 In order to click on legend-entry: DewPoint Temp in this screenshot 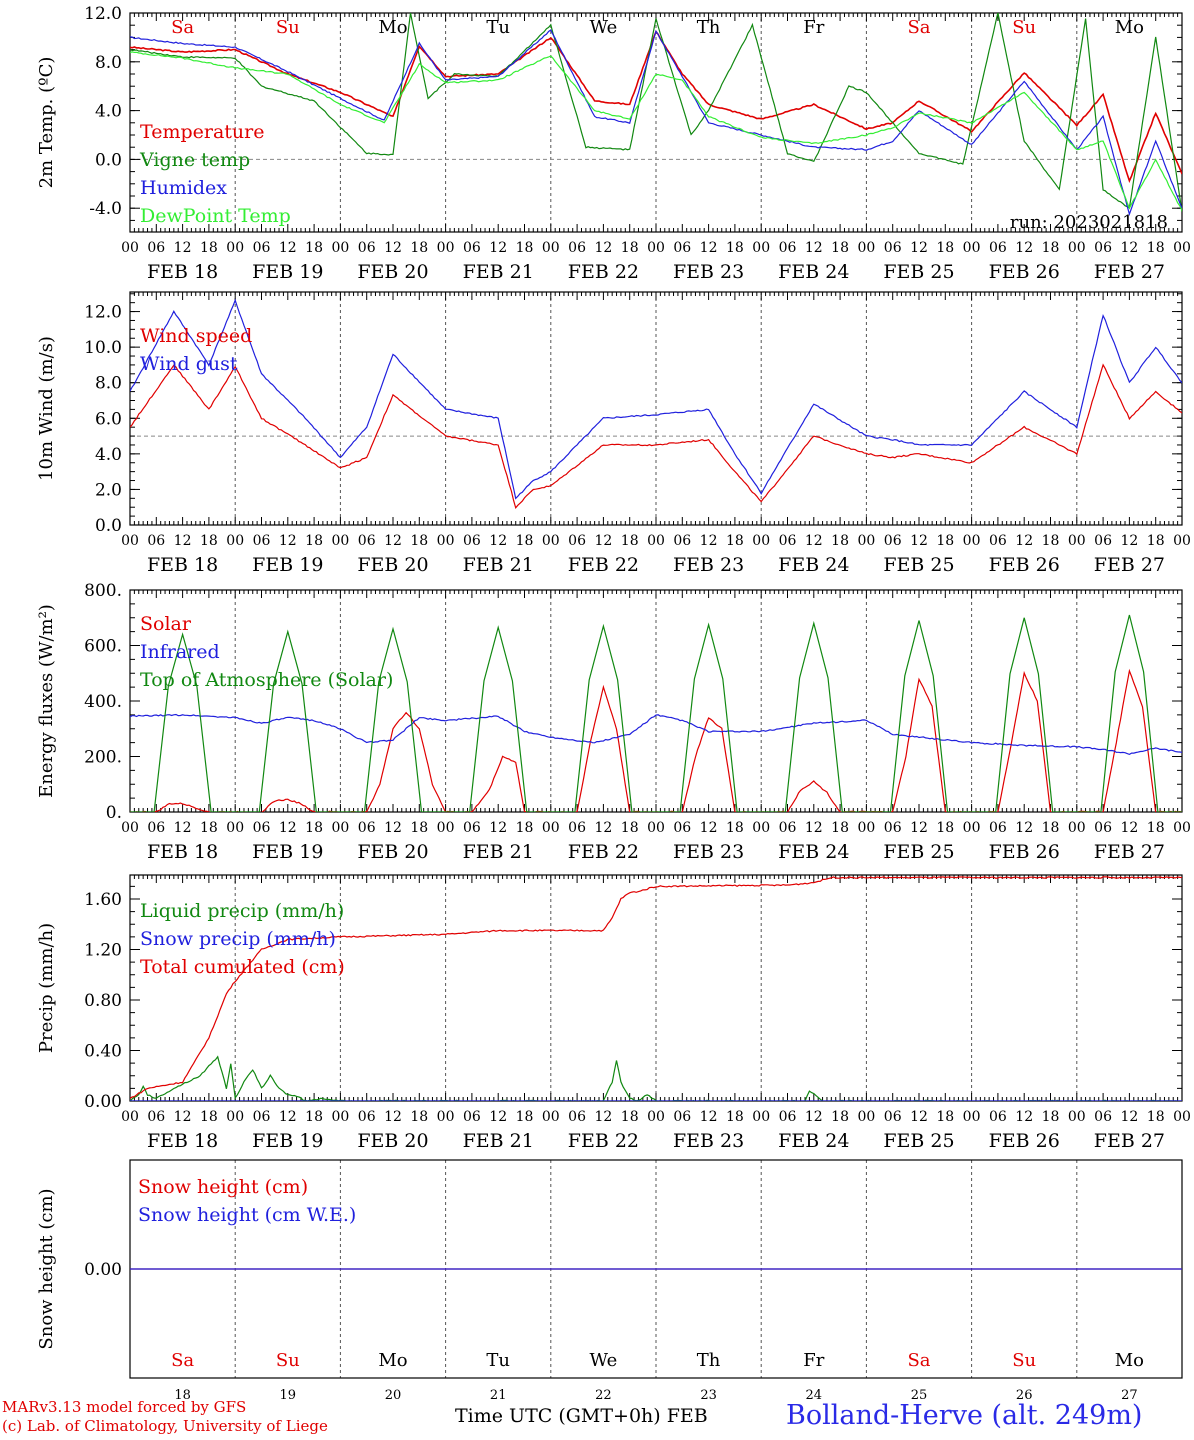, I will do `click(215, 216)`.